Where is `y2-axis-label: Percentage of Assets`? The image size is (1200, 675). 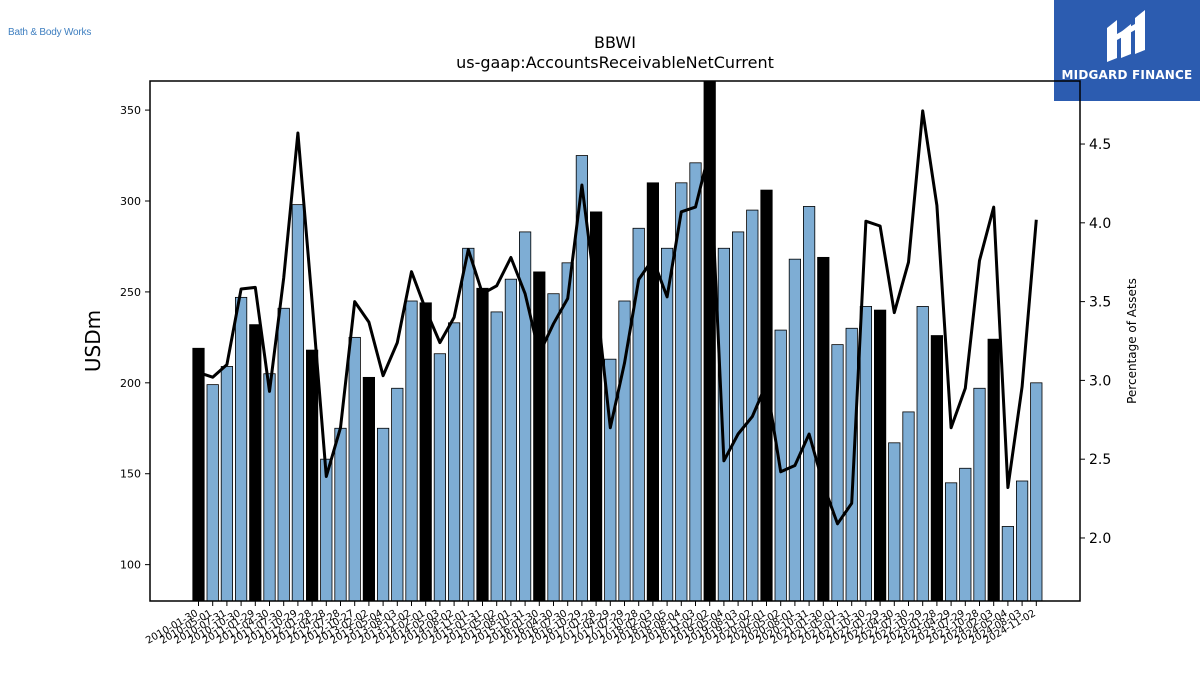 y2-axis-label: Percentage of Assets is located at coordinates (1132, 341).